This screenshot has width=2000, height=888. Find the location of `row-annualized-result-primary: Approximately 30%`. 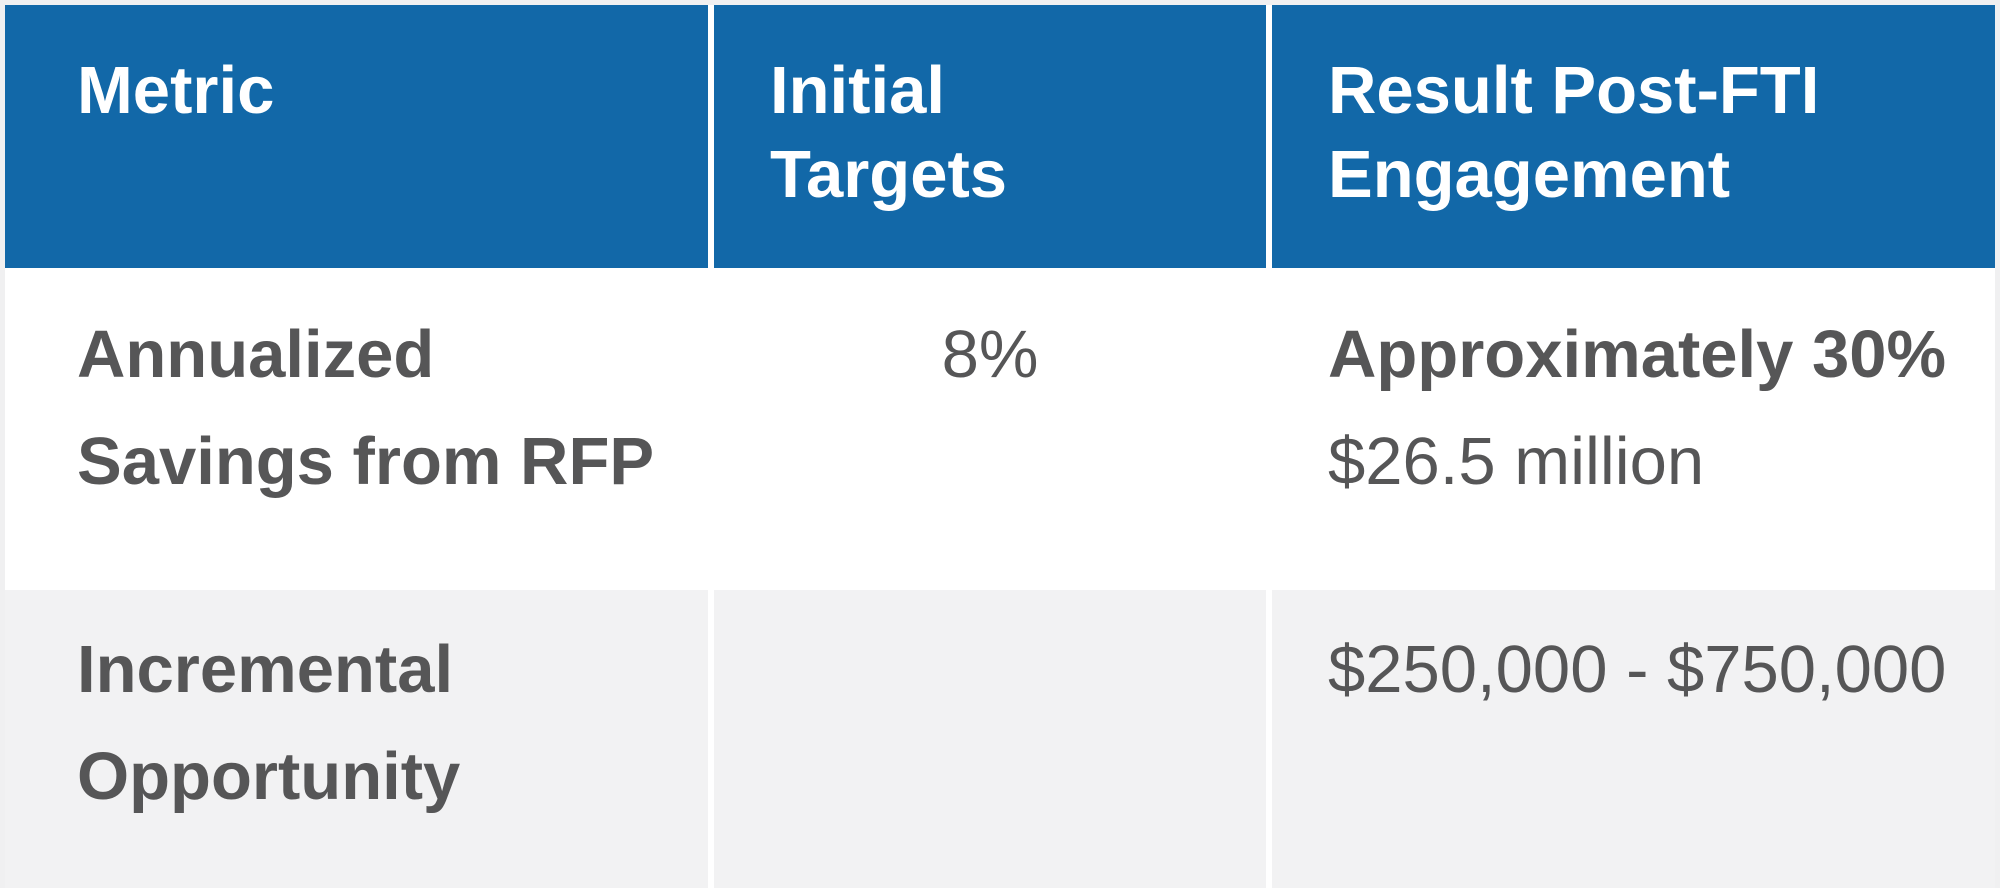

row-annualized-result-primary: Approximately 30% is located at coordinates (1637, 354).